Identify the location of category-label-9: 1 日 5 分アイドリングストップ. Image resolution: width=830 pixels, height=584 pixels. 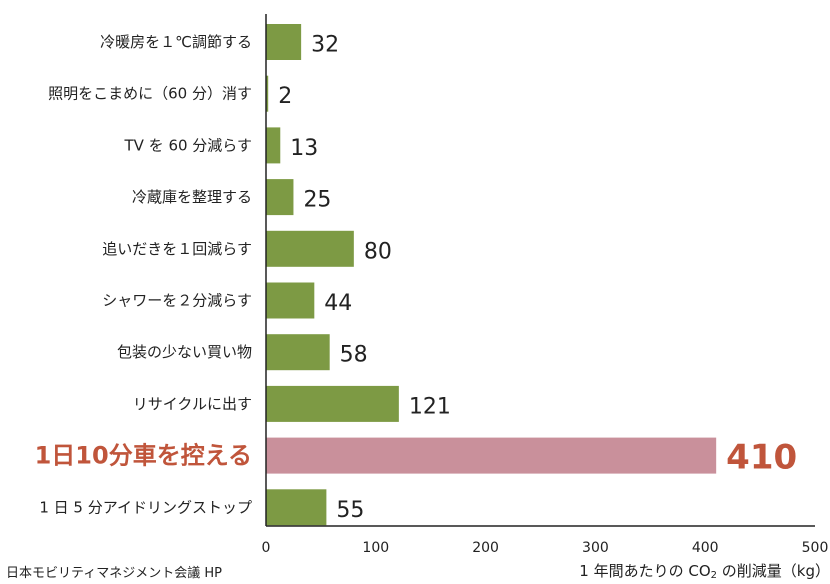
(145, 507).